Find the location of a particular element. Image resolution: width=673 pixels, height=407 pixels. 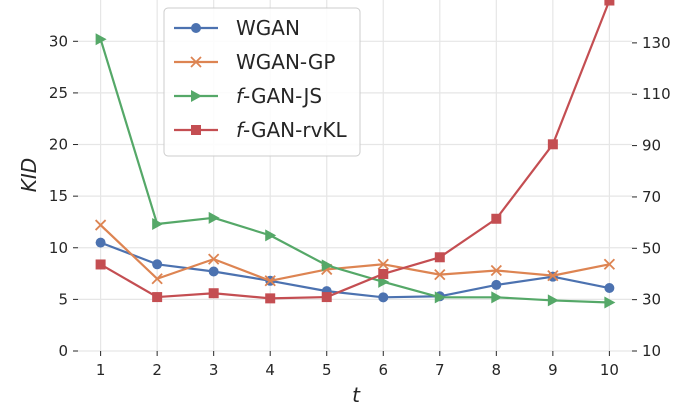

legend-item: f-GAN-rvKL is located at coordinates (261, 130).